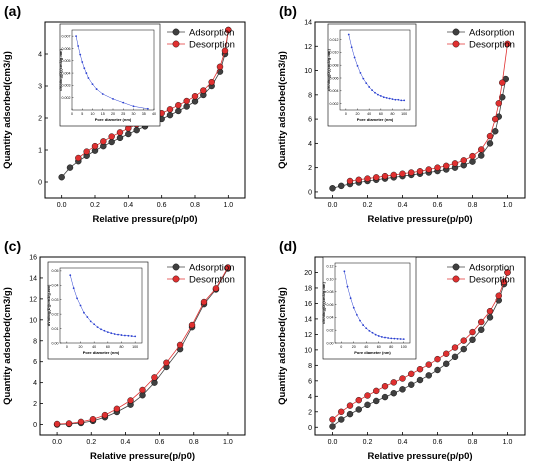 The width and height of the screenshot is (550, 471). What do you see at coordinates (144, 114) in the screenshot?
I see `inset-x-tick-label: 35` at bounding box center [144, 114].